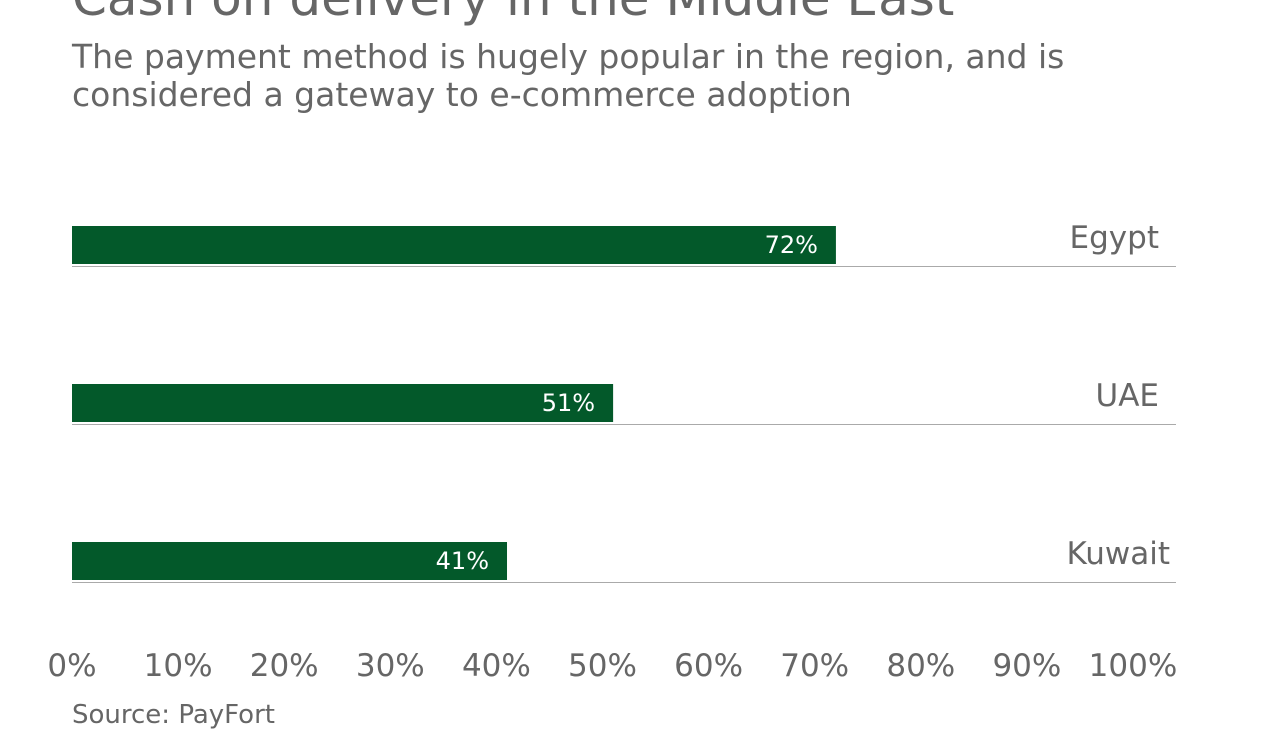 The image size is (1280, 730). What do you see at coordinates (708, 666) in the screenshot?
I see `x-tick-label: 60%` at bounding box center [708, 666].